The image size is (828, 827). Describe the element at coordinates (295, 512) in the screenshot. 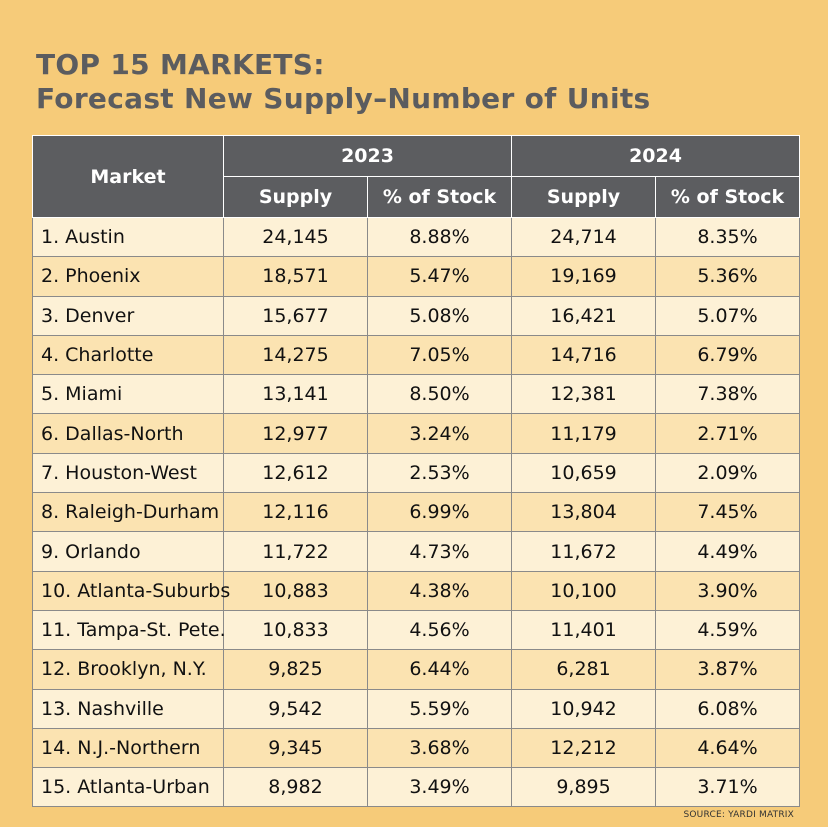

I see `supply-2023-cell: 12,116` at that location.